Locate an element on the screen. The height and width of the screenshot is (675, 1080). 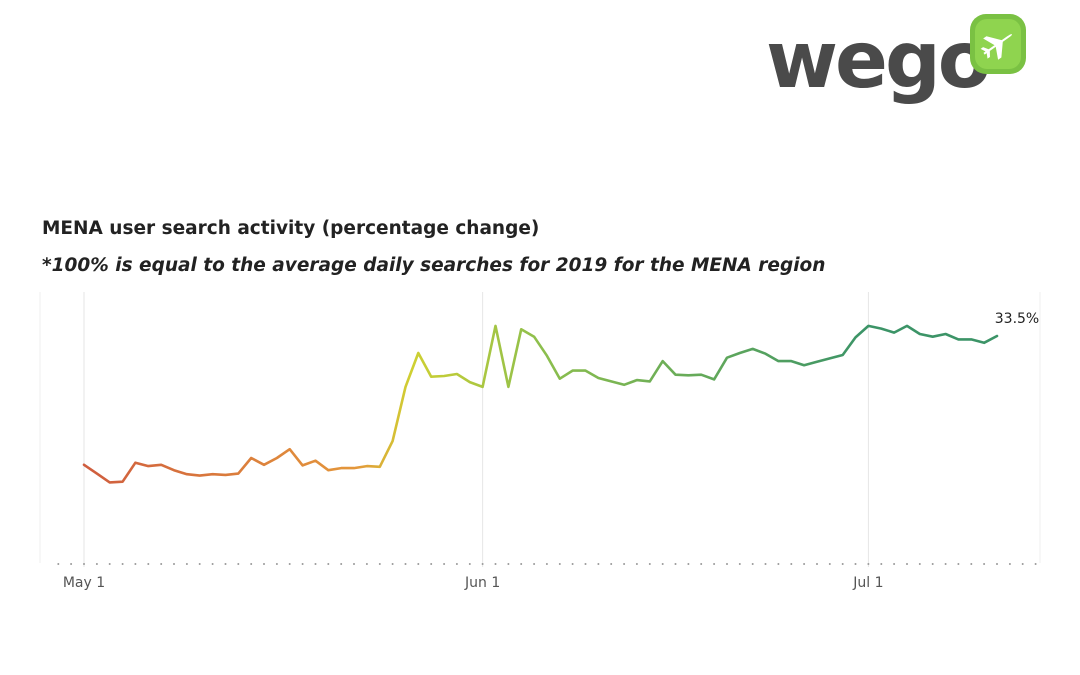
x-tick-label: May 1 is located at coordinates (84, 583).